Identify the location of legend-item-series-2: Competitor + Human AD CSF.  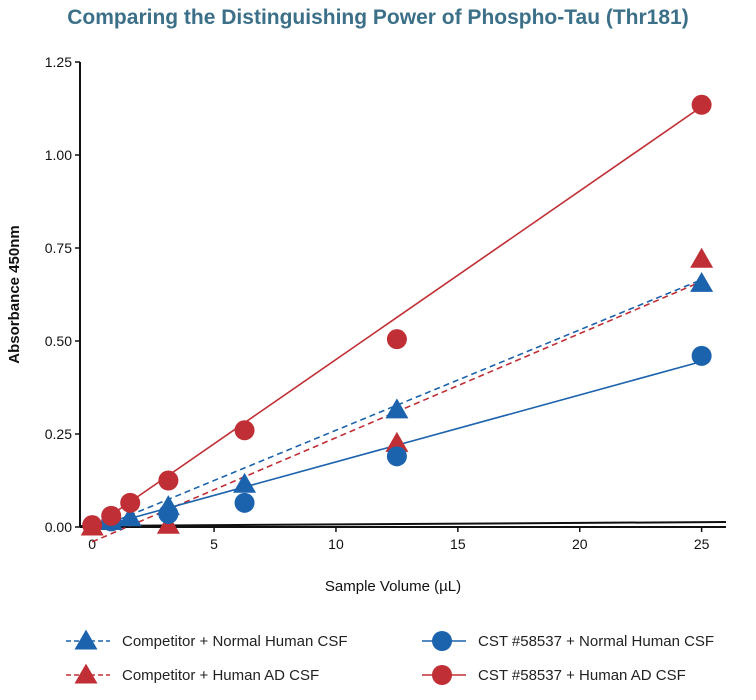
(192, 673).